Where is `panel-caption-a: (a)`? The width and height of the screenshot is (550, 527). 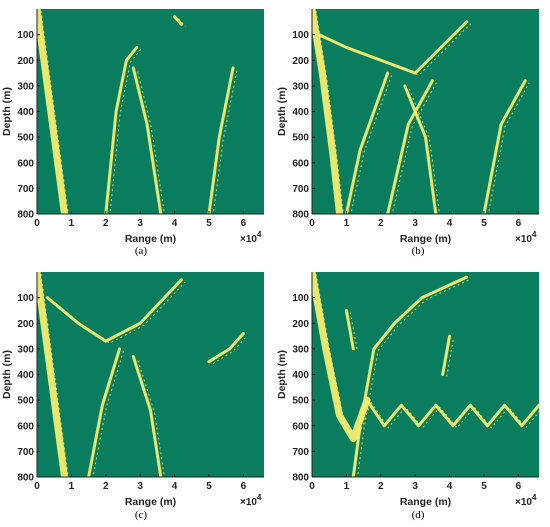
panel-caption-a: (a) is located at coordinates (141, 251).